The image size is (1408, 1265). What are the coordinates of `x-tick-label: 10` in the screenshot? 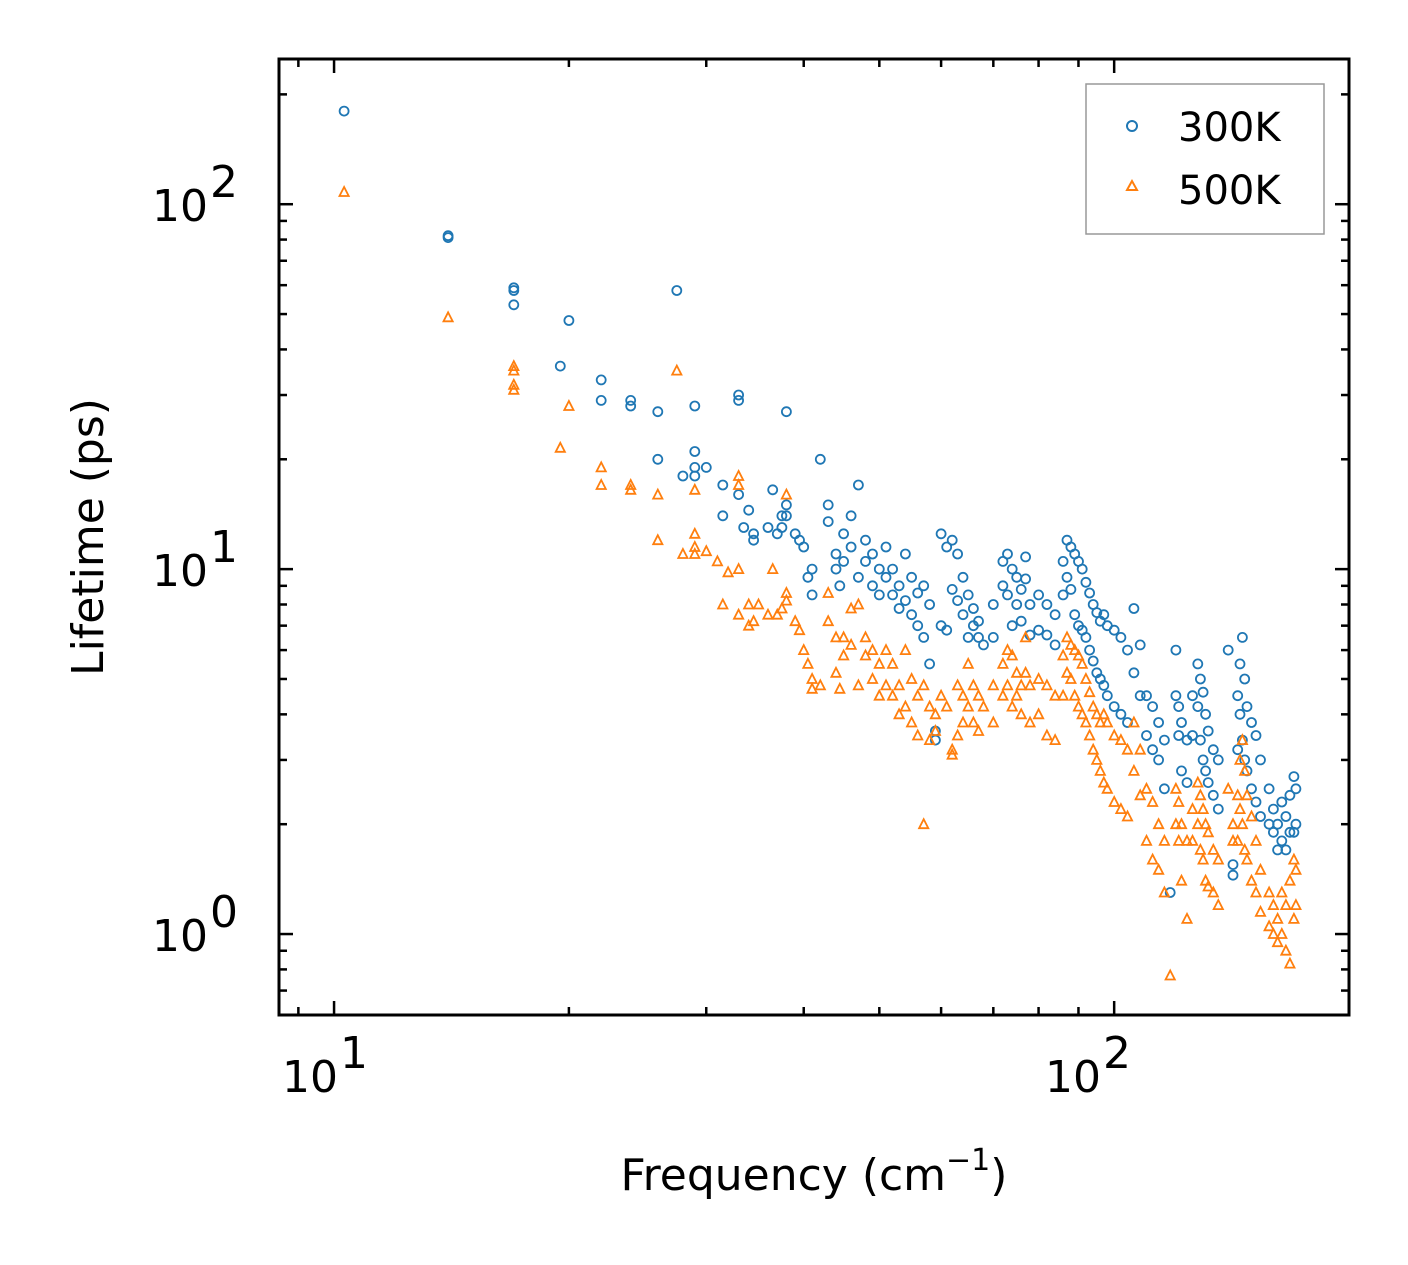 It's located at (310, 1077).